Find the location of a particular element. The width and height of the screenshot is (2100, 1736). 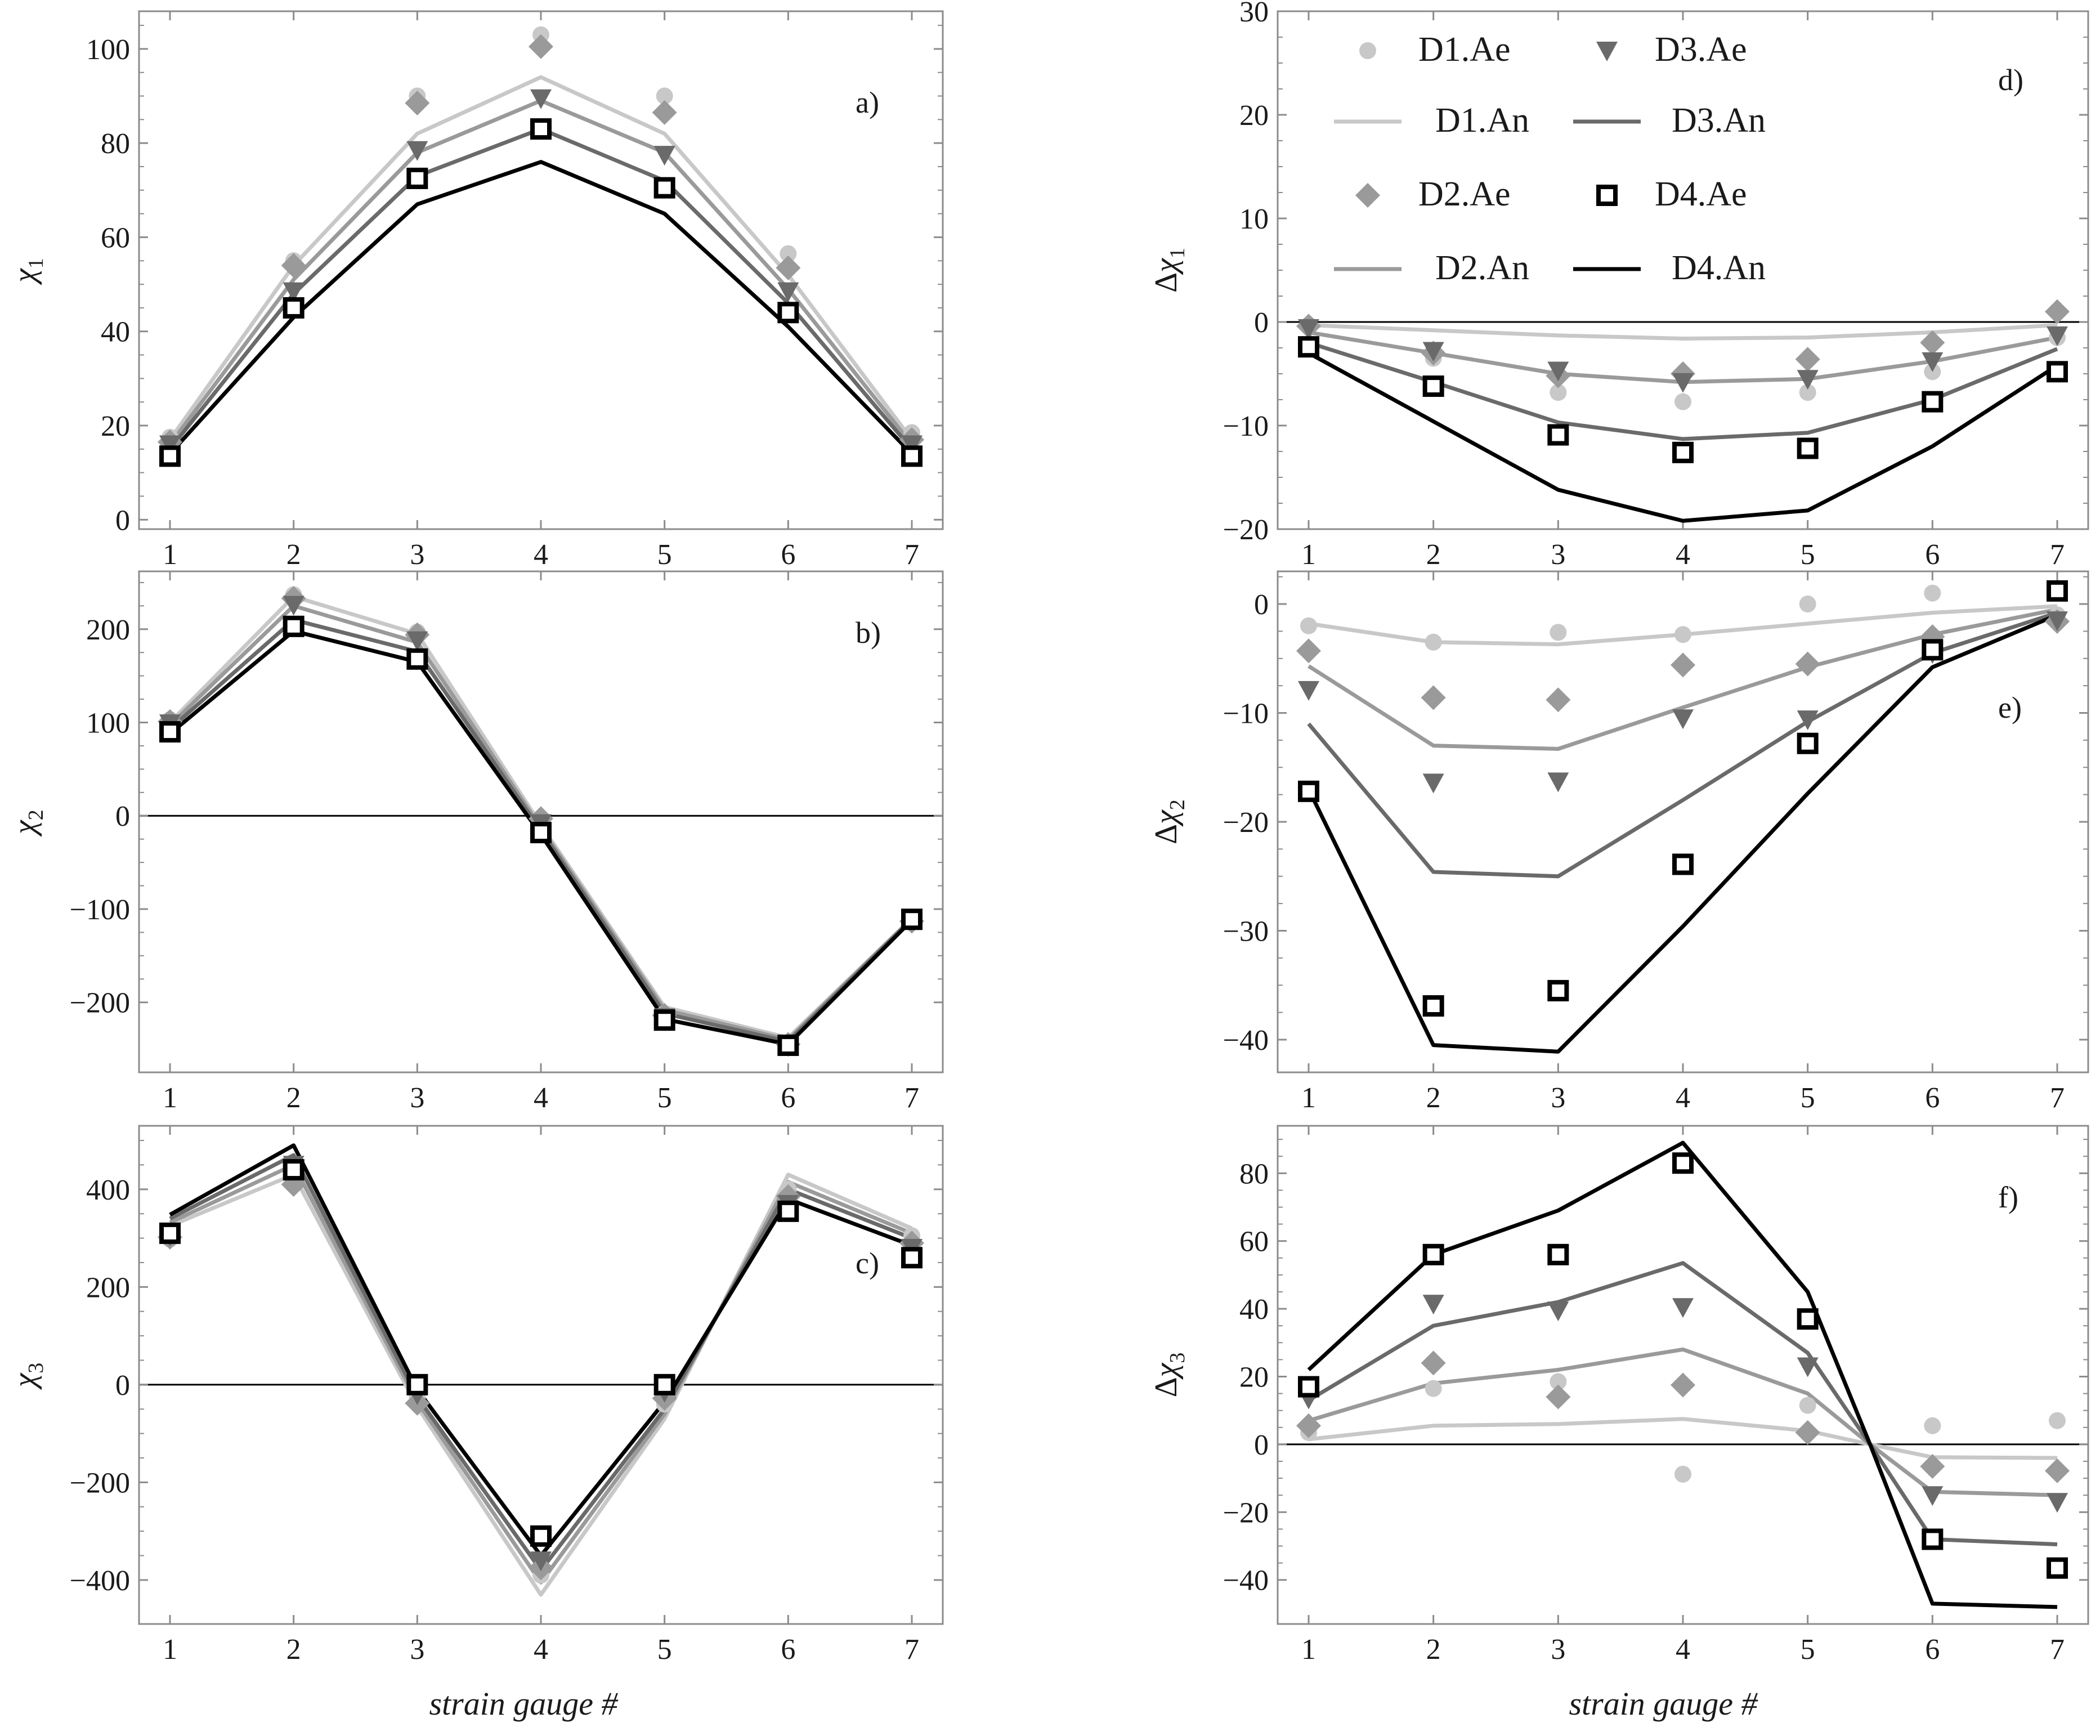

y-axis-label: χ2 is located at coordinates (27, 823).